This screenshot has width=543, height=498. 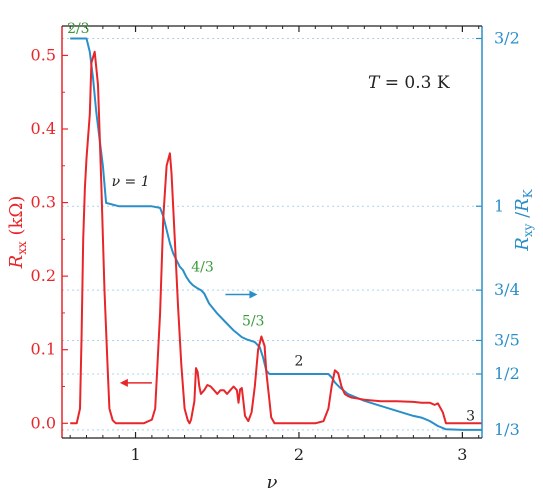 What do you see at coordinates (202, 268) in the screenshot?
I see `annotation-2: 4/3` at bounding box center [202, 268].